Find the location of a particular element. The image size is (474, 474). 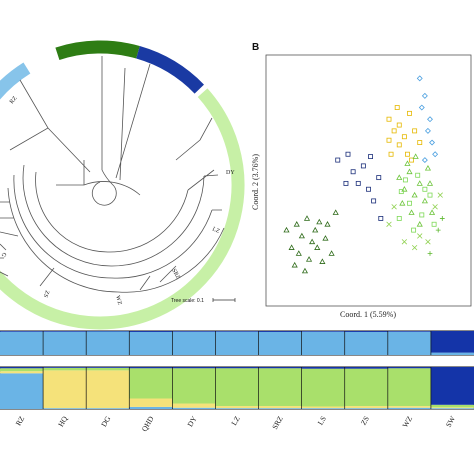

population-label-wz: WZ is located at coordinates (407, 421).